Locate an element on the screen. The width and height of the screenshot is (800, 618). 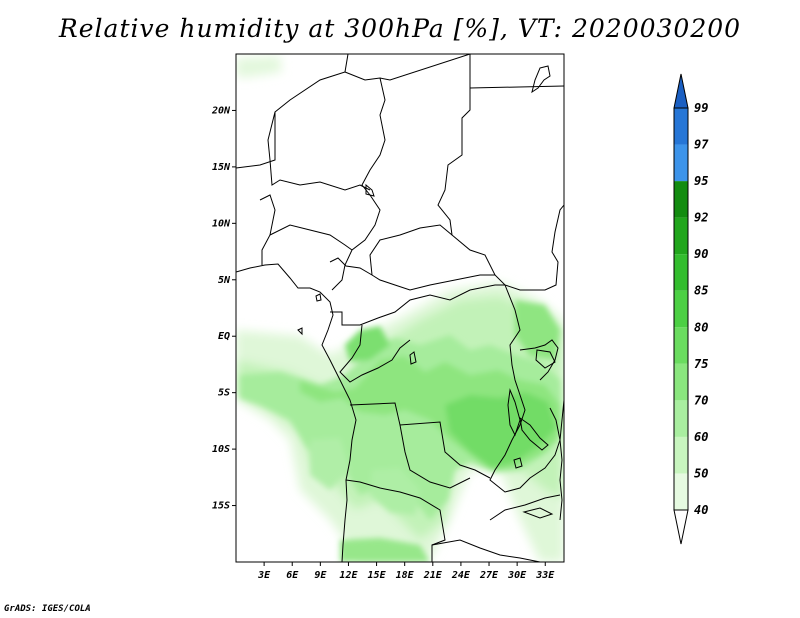
lat-tick-label: 10S is located at coordinates (221, 449).